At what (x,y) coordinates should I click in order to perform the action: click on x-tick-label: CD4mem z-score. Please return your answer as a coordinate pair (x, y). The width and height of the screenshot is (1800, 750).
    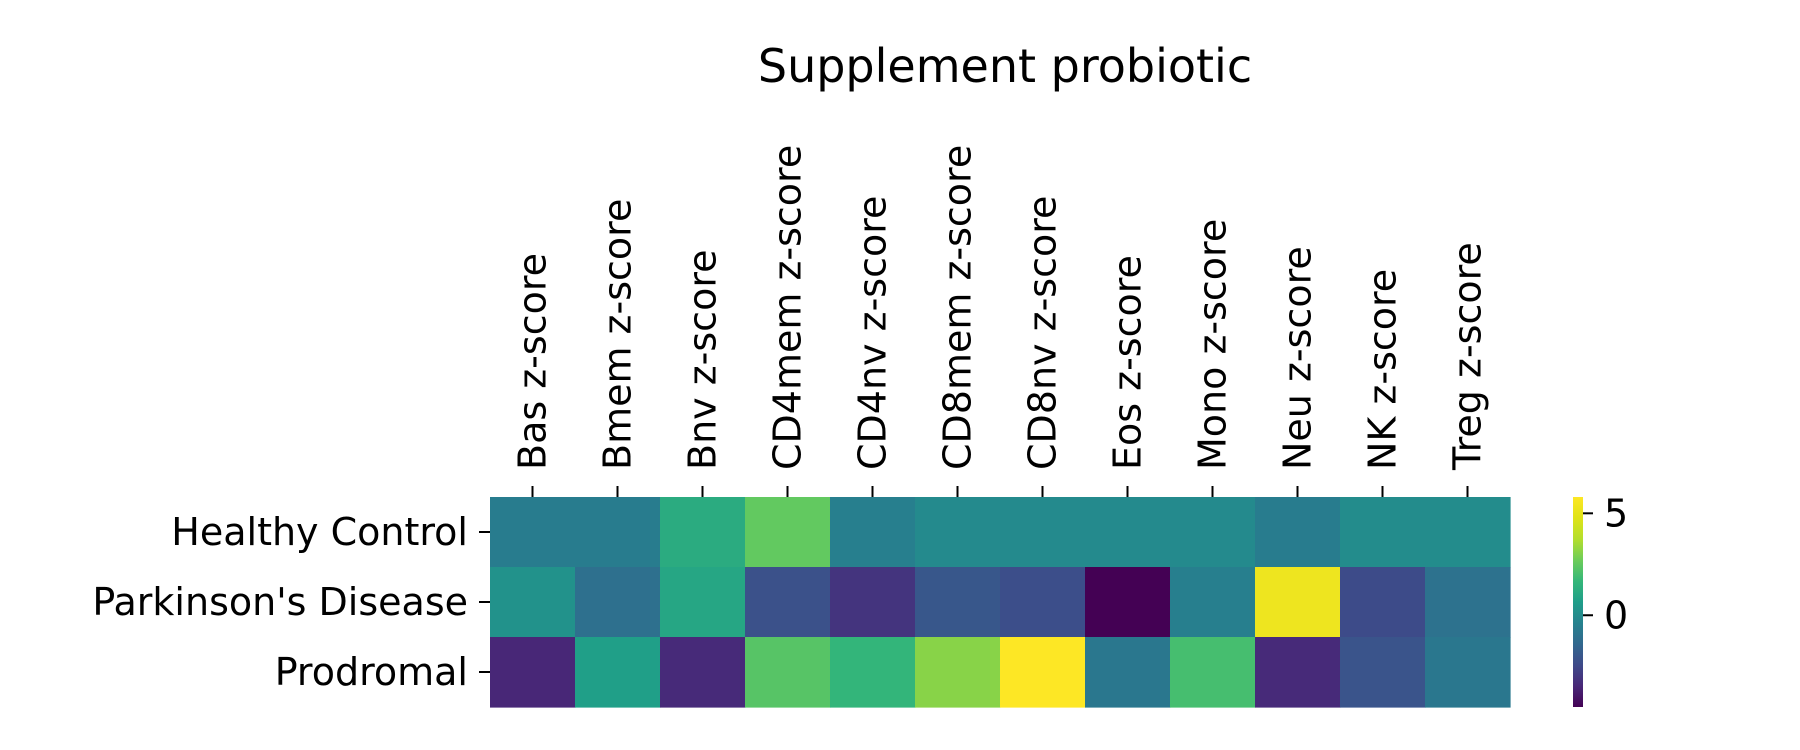
    Looking at the image, I should click on (788, 307).